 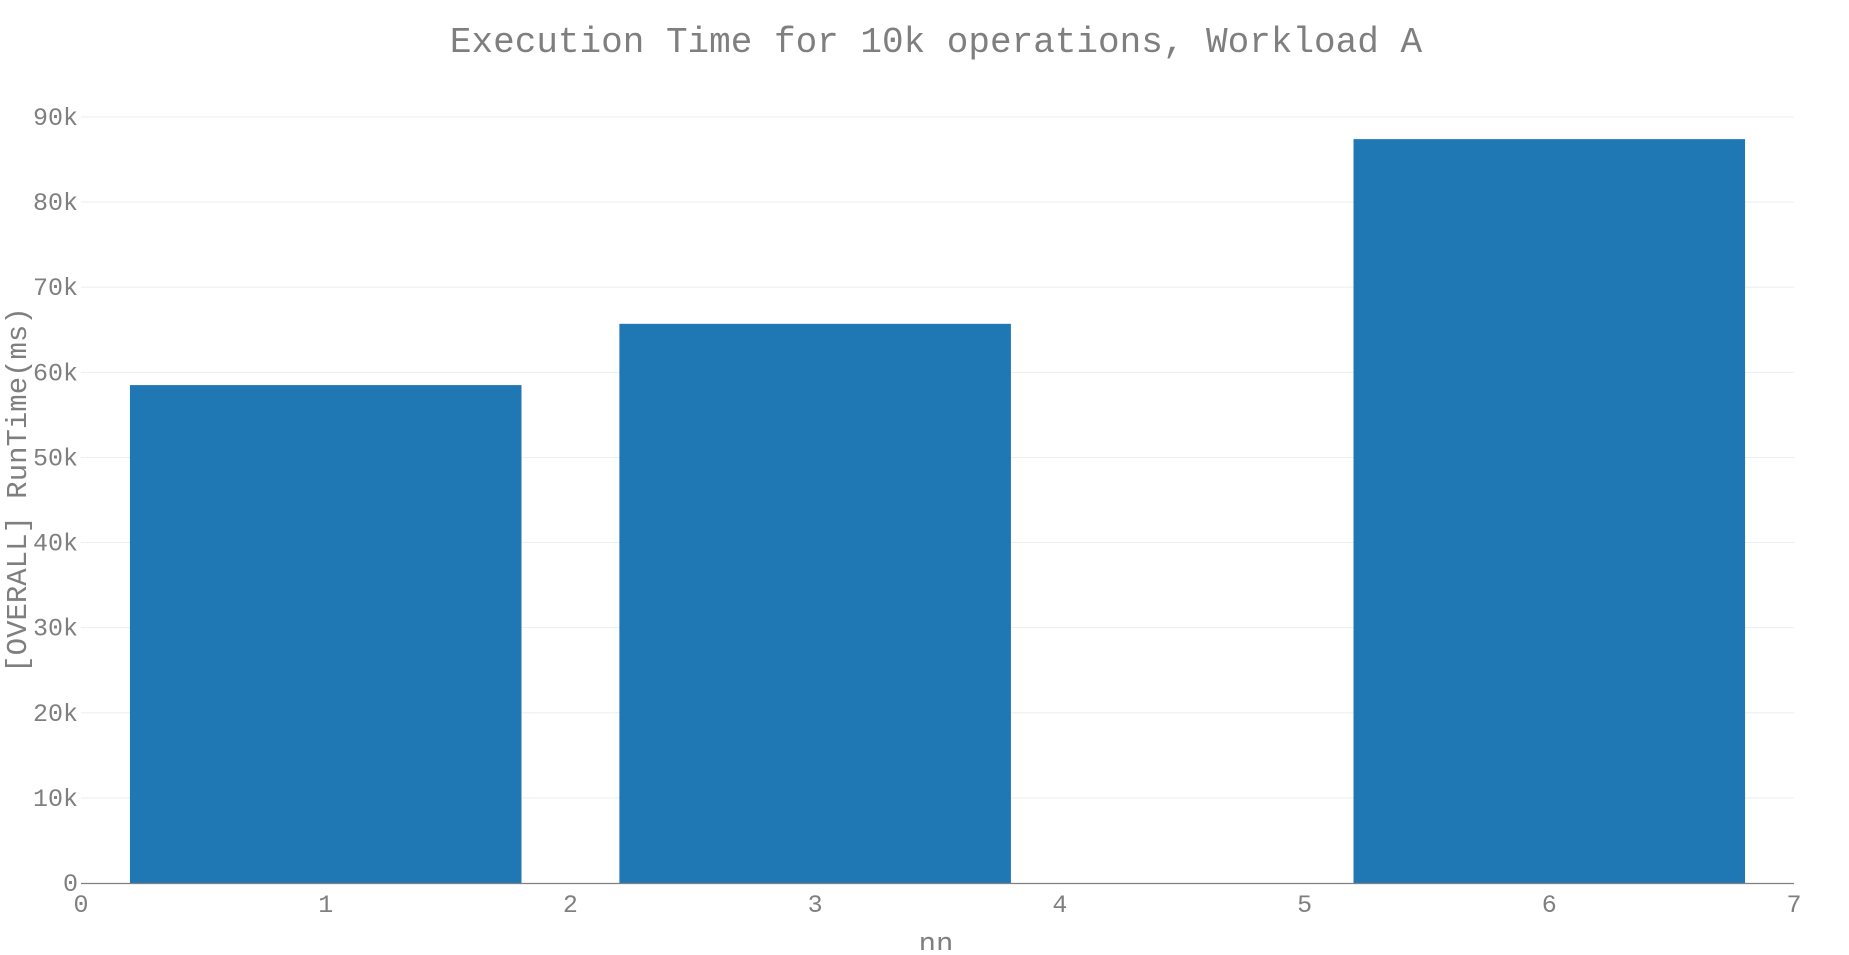 What do you see at coordinates (55, 501) in the screenshot?
I see `y-axis-ticks: 0 10k 20k 30k 40k 50k 60k 70k 80k 90k` at bounding box center [55, 501].